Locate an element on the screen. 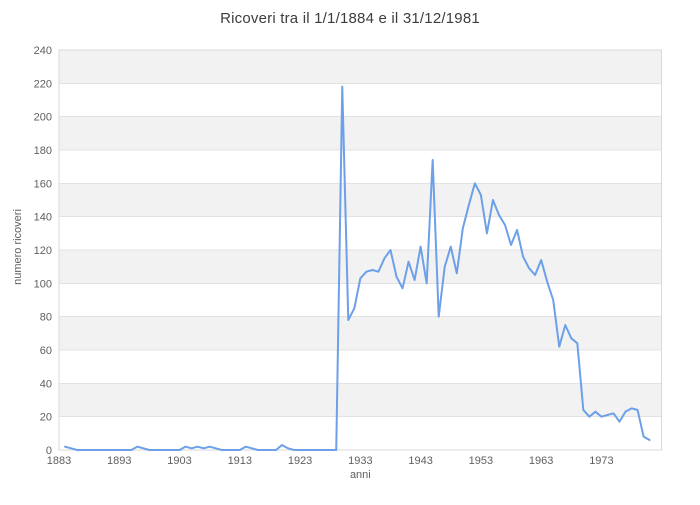 Image resolution: width=700 pixels, height=505 pixels. x-tick-label: 1923 is located at coordinates (300, 461).